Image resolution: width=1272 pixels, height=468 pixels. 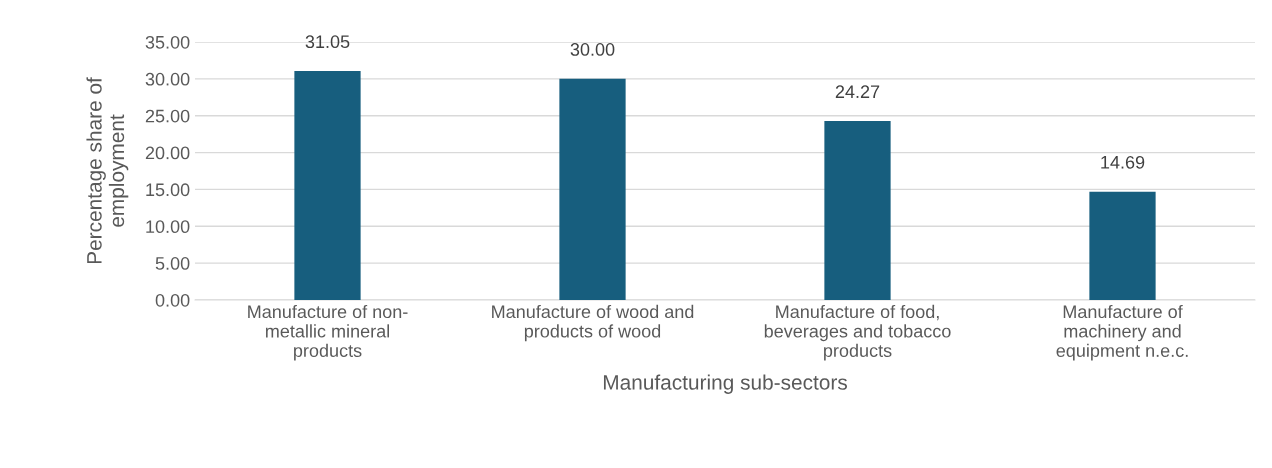 What do you see at coordinates (857, 91) in the screenshot?
I see `data-label: 24.27` at bounding box center [857, 91].